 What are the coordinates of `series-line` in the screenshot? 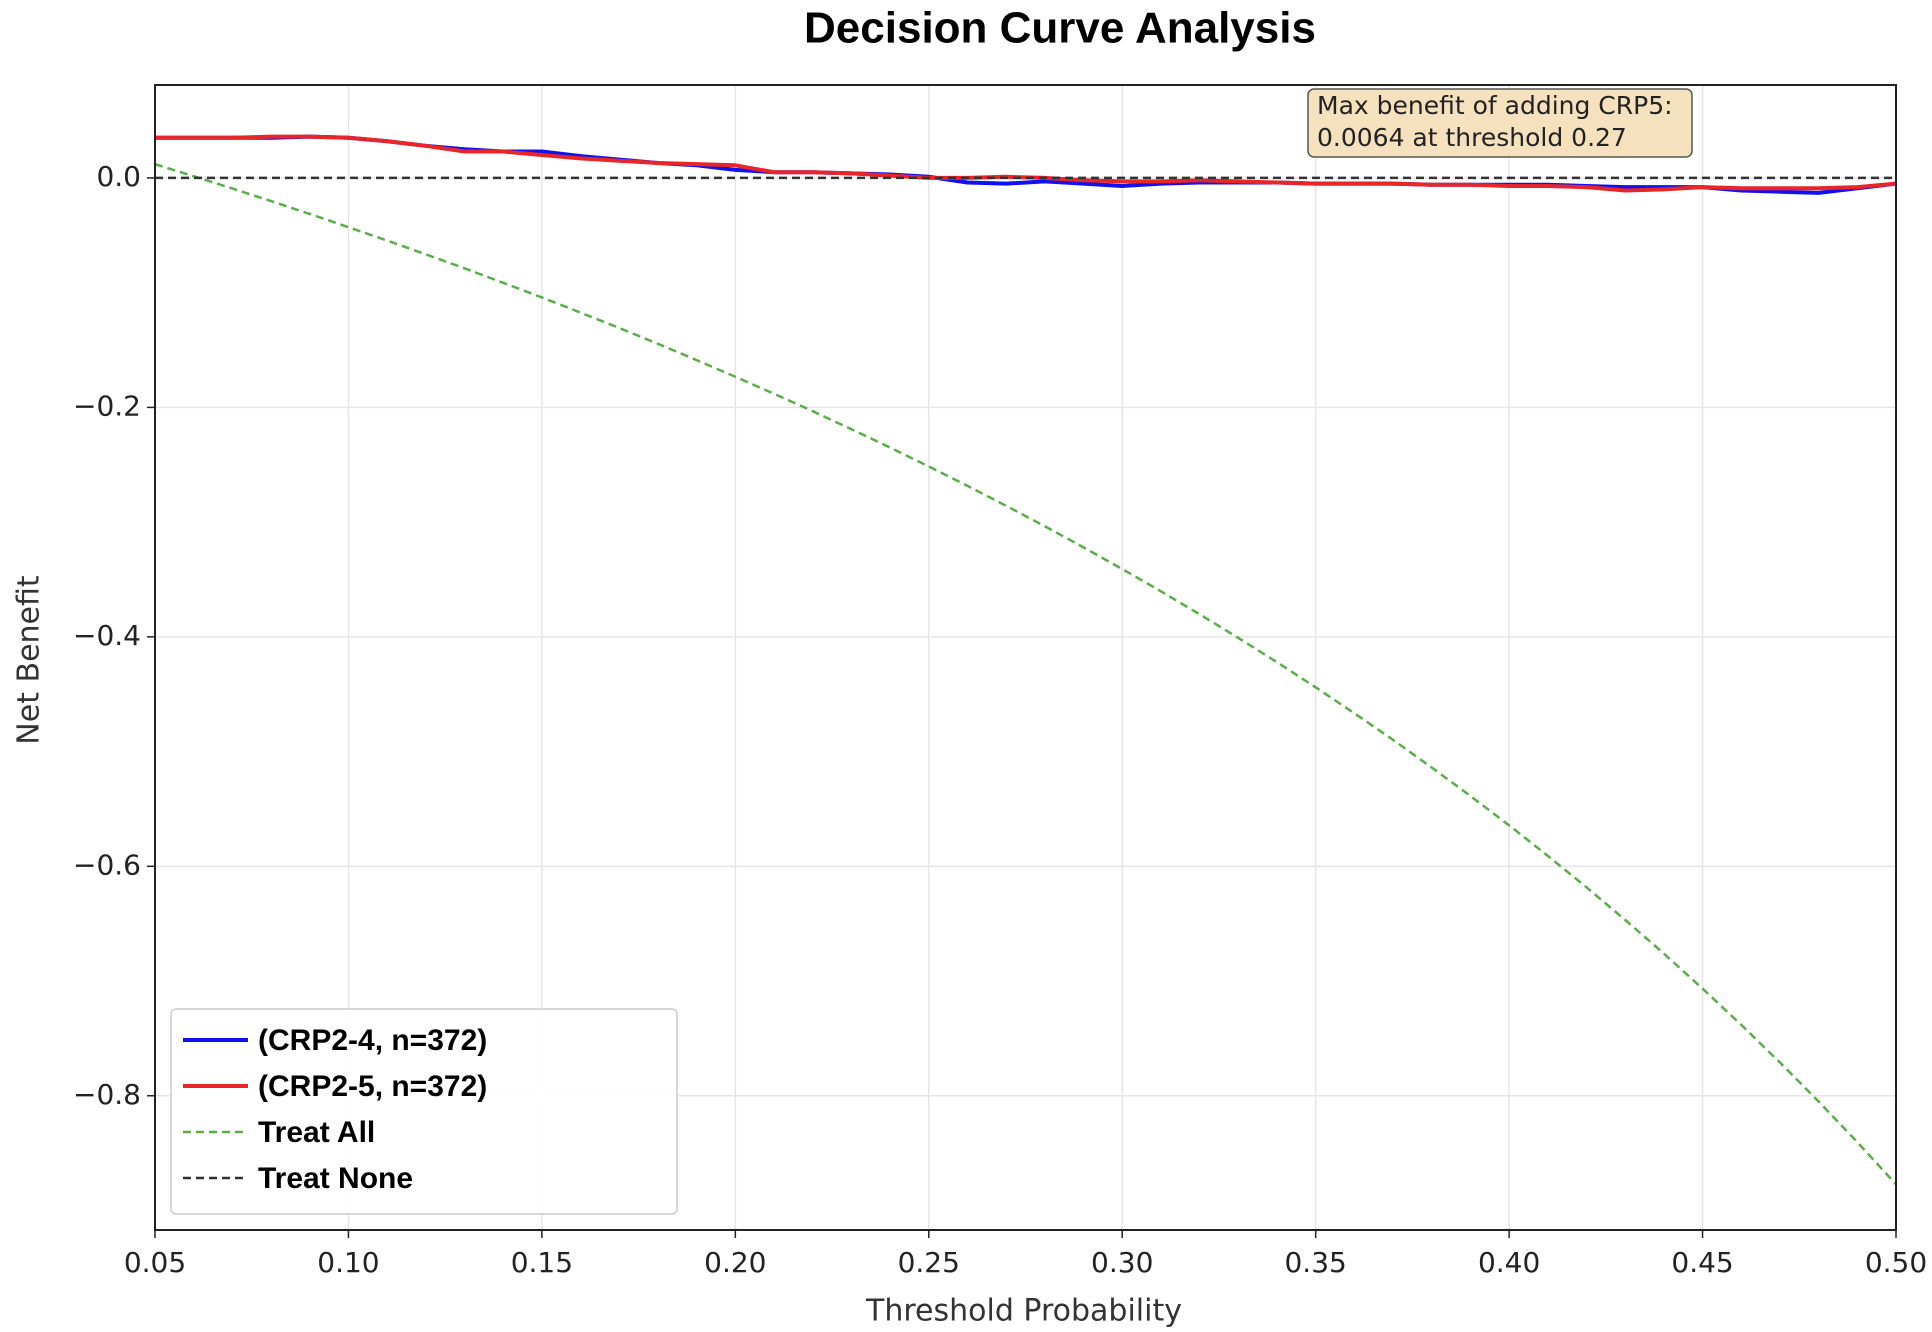 It's located at (1026, 163).